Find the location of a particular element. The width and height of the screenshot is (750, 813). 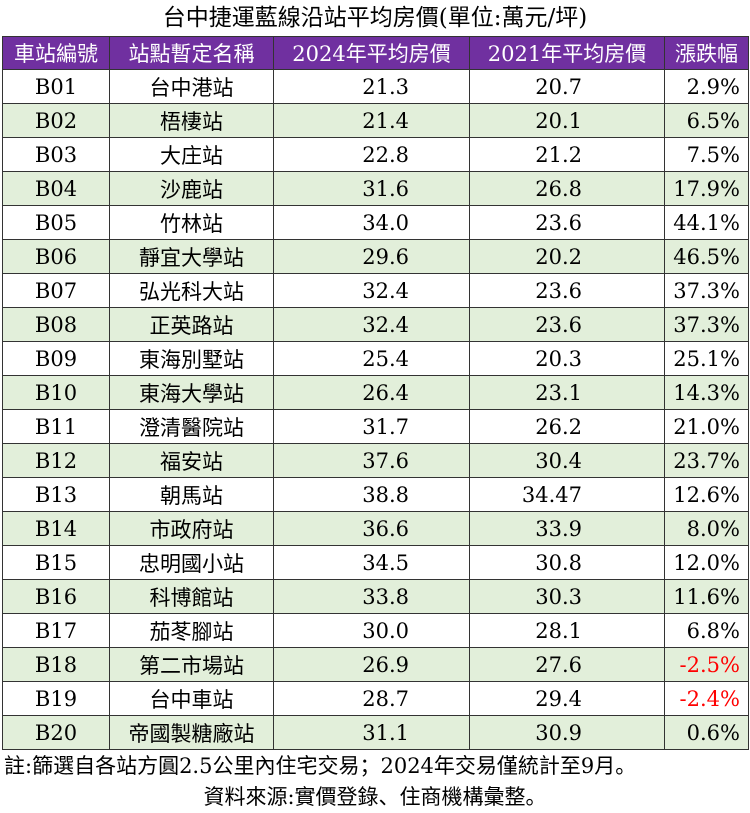

station-name-cell: 正英路站 is located at coordinates (191, 324).